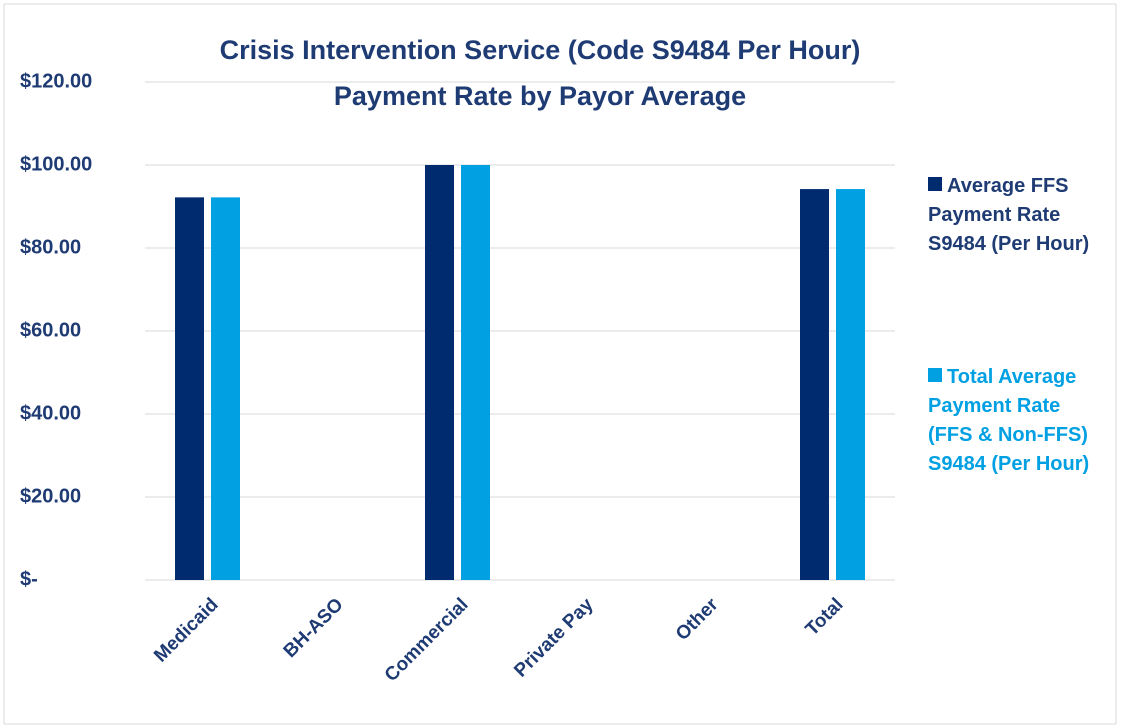 This screenshot has width=1121, height=728. I want to click on y-tick-label: $60.00, so click(50, 330).